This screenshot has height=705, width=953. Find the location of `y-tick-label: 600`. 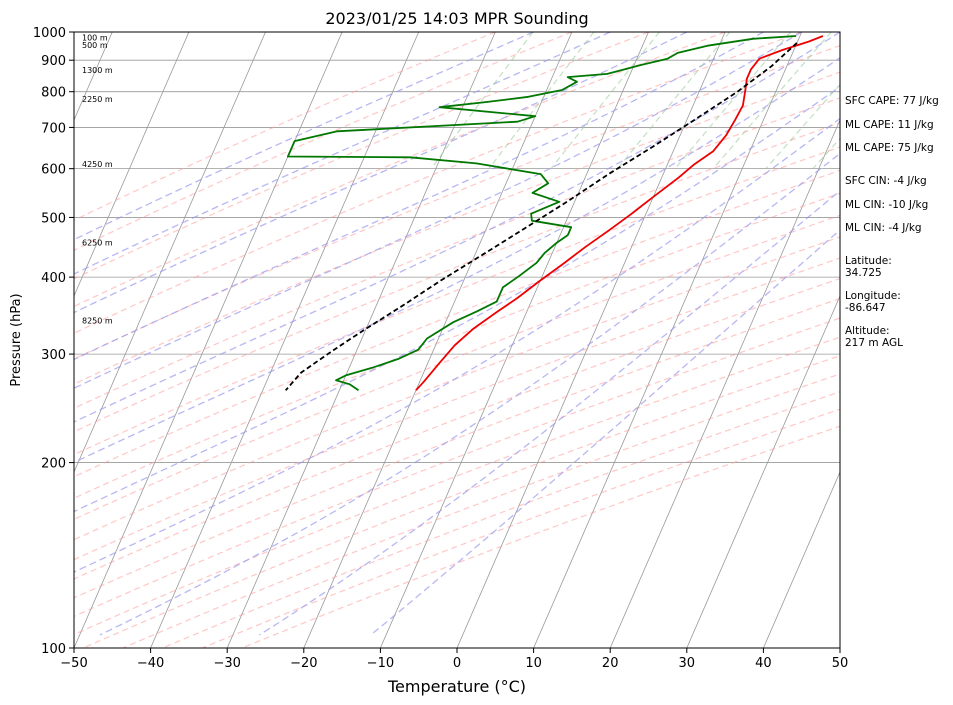

y-tick-label: 600 is located at coordinates (53, 170).